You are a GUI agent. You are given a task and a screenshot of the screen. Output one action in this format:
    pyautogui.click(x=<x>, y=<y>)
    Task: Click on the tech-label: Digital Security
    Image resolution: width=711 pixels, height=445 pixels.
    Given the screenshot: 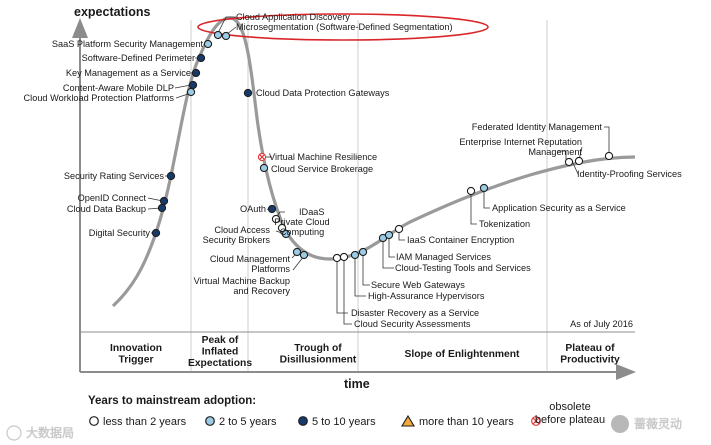 What is the action you would take?
    pyautogui.click(x=120, y=233)
    